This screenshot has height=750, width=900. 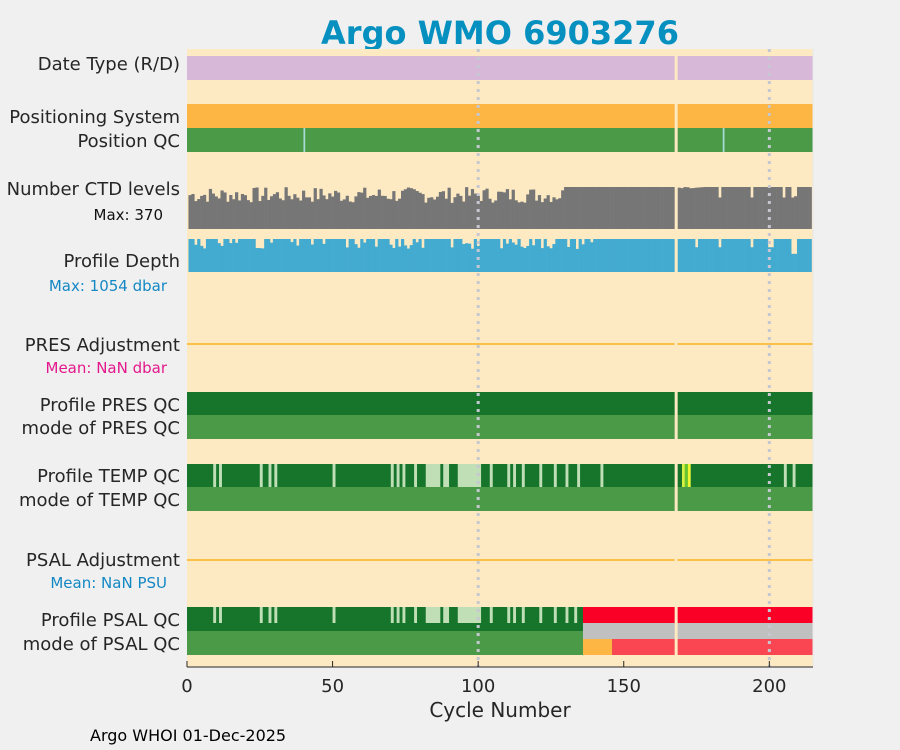 What do you see at coordinates (500, 33) in the screenshot?
I see `chart-title: Argo WMO 6903276` at bounding box center [500, 33].